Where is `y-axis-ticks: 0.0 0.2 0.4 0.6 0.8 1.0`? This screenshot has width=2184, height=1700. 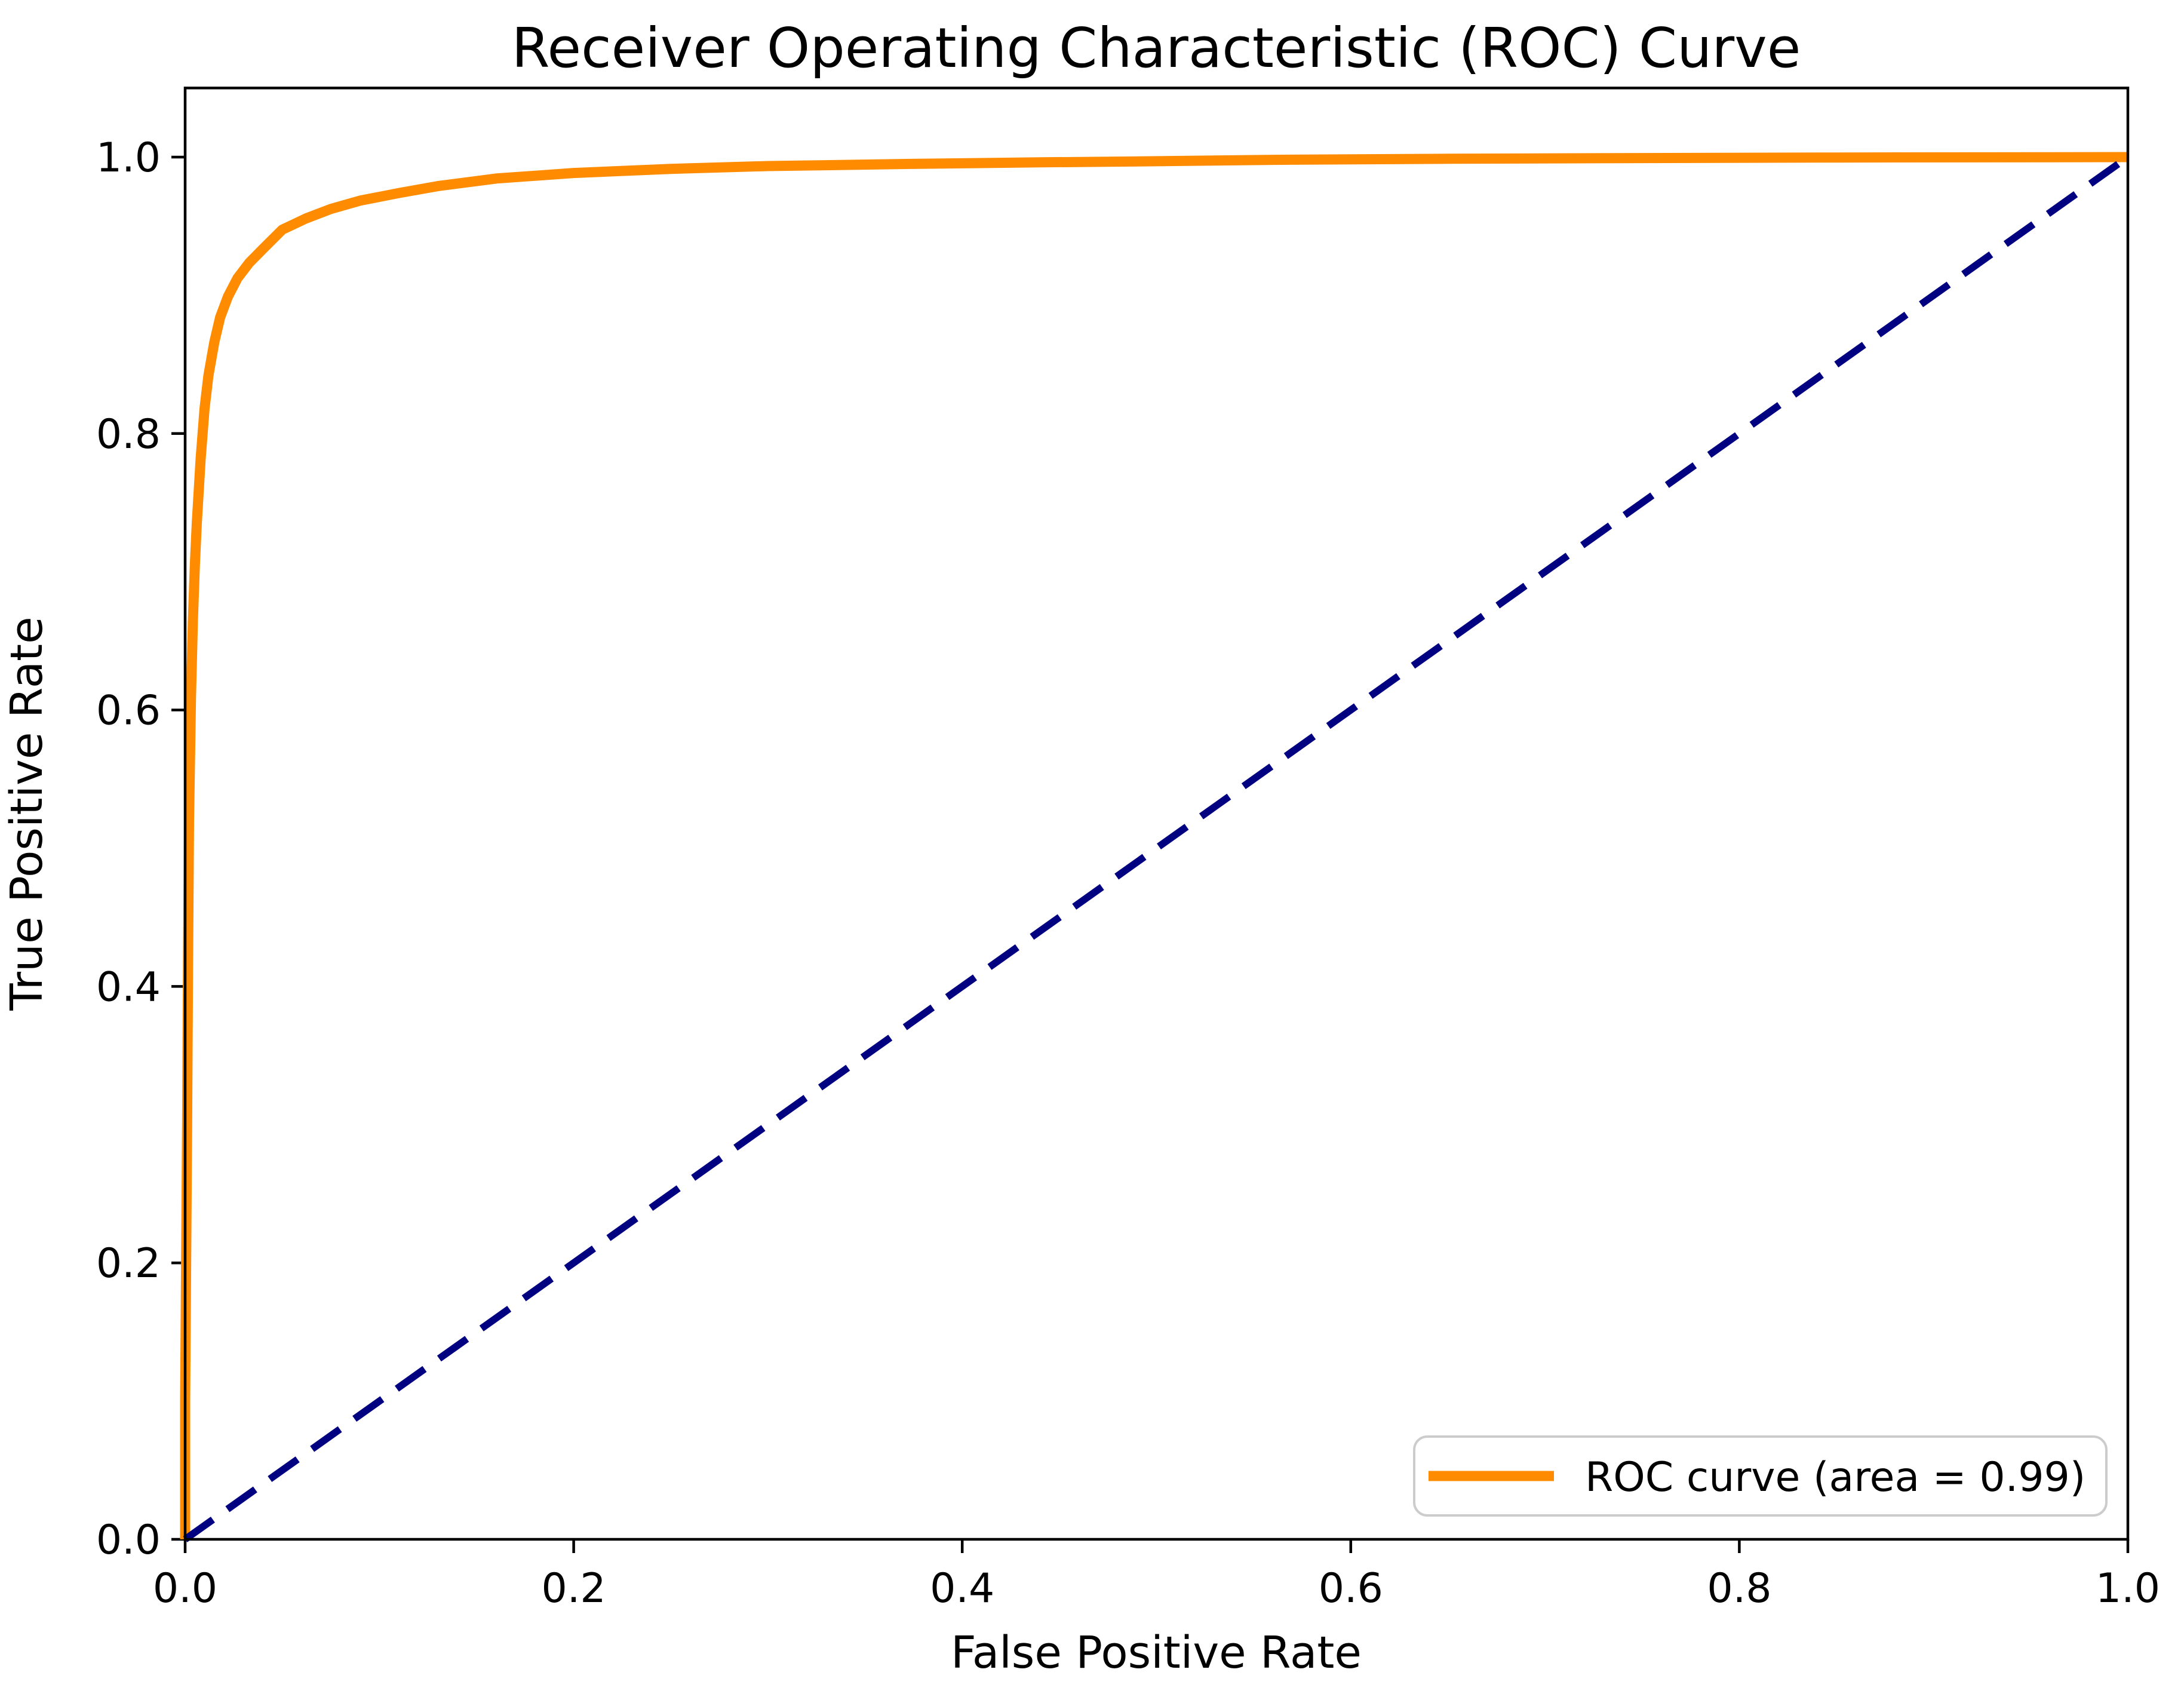 y-axis-ticks: 0.0 0.2 0.4 0.6 0.8 1.0 is located at coordinates (140, 849).